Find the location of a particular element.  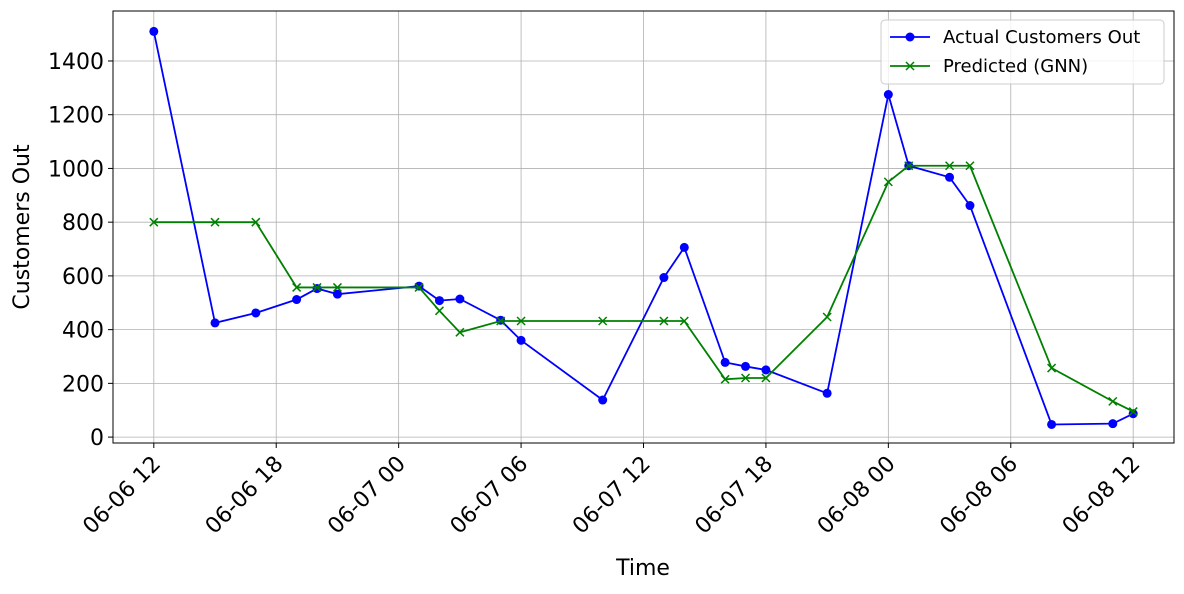

x-axis-label: Time is located at coordinates (642, 568).